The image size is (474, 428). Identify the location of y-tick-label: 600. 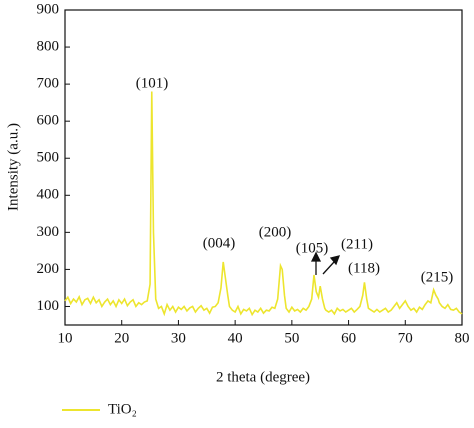
(48, 121).